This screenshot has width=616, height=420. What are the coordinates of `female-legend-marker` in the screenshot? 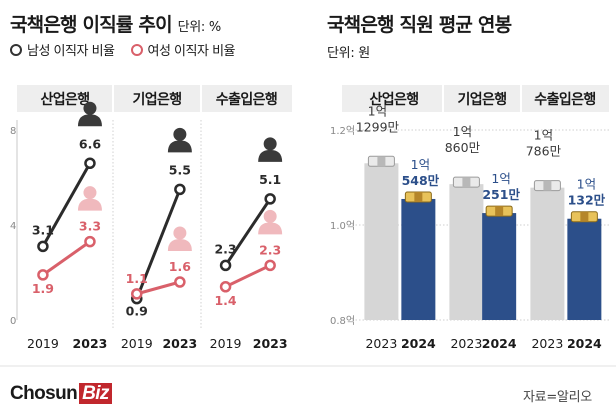 It's located at (136, 49).